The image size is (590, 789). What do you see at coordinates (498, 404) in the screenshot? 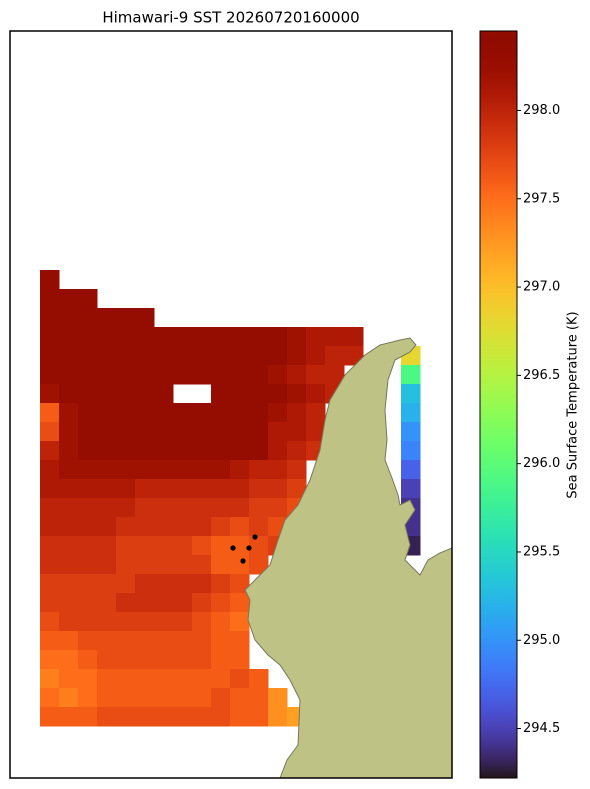
I see `colorbar` at bounding box center [498, 404].